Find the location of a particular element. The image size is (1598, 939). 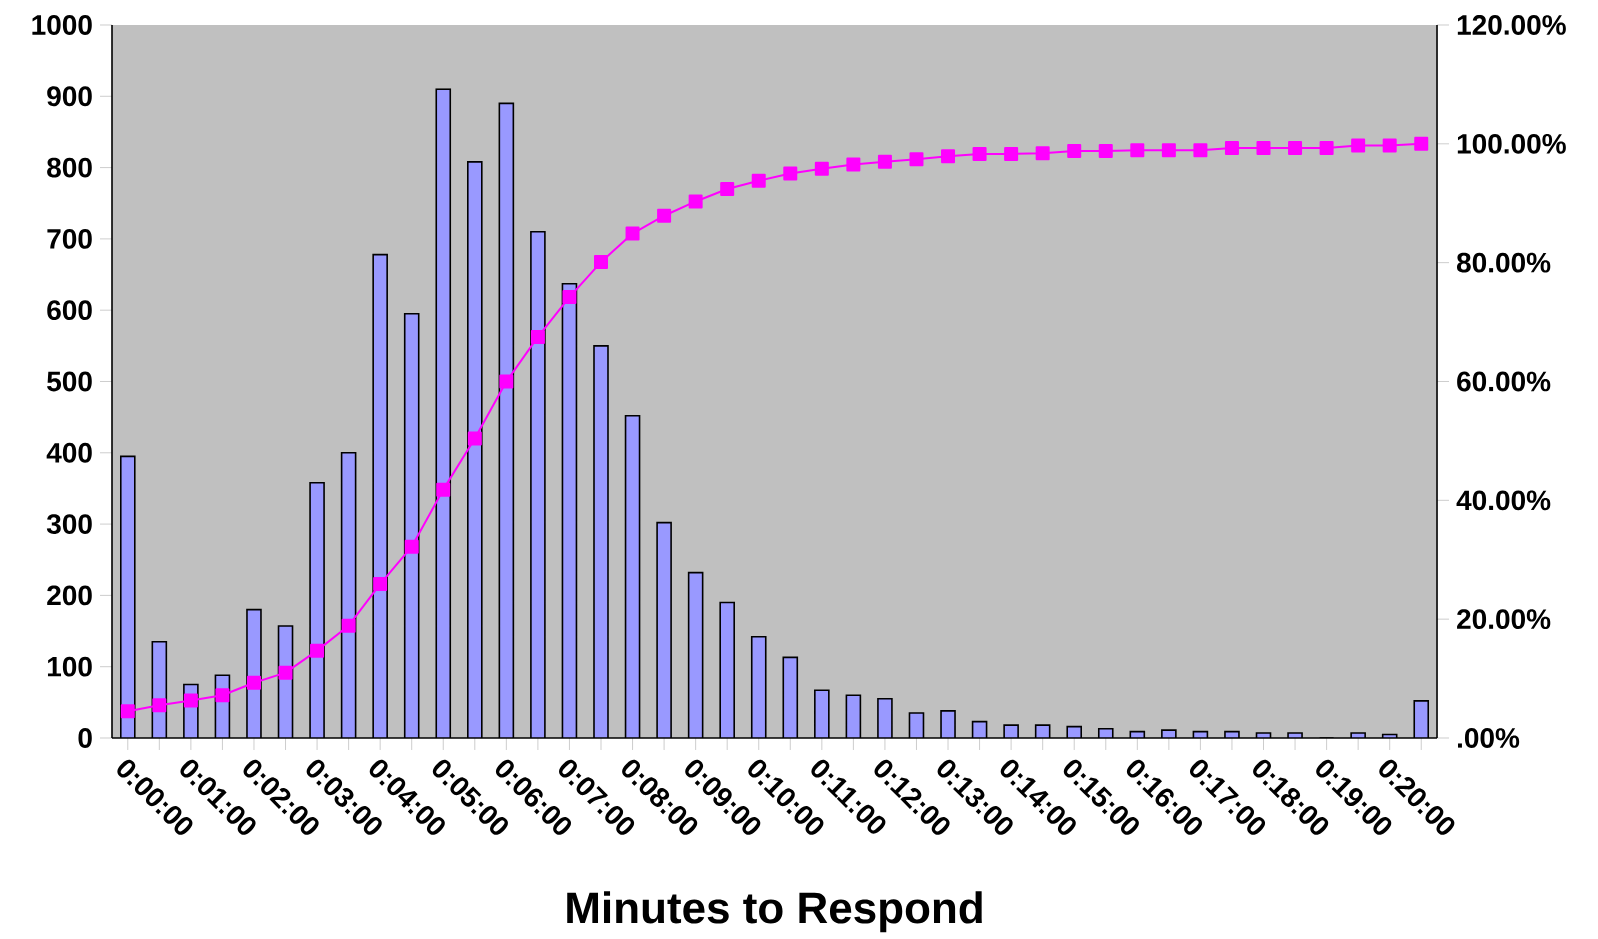

y-tick-label: 600 is located at coordinates (69, 310).